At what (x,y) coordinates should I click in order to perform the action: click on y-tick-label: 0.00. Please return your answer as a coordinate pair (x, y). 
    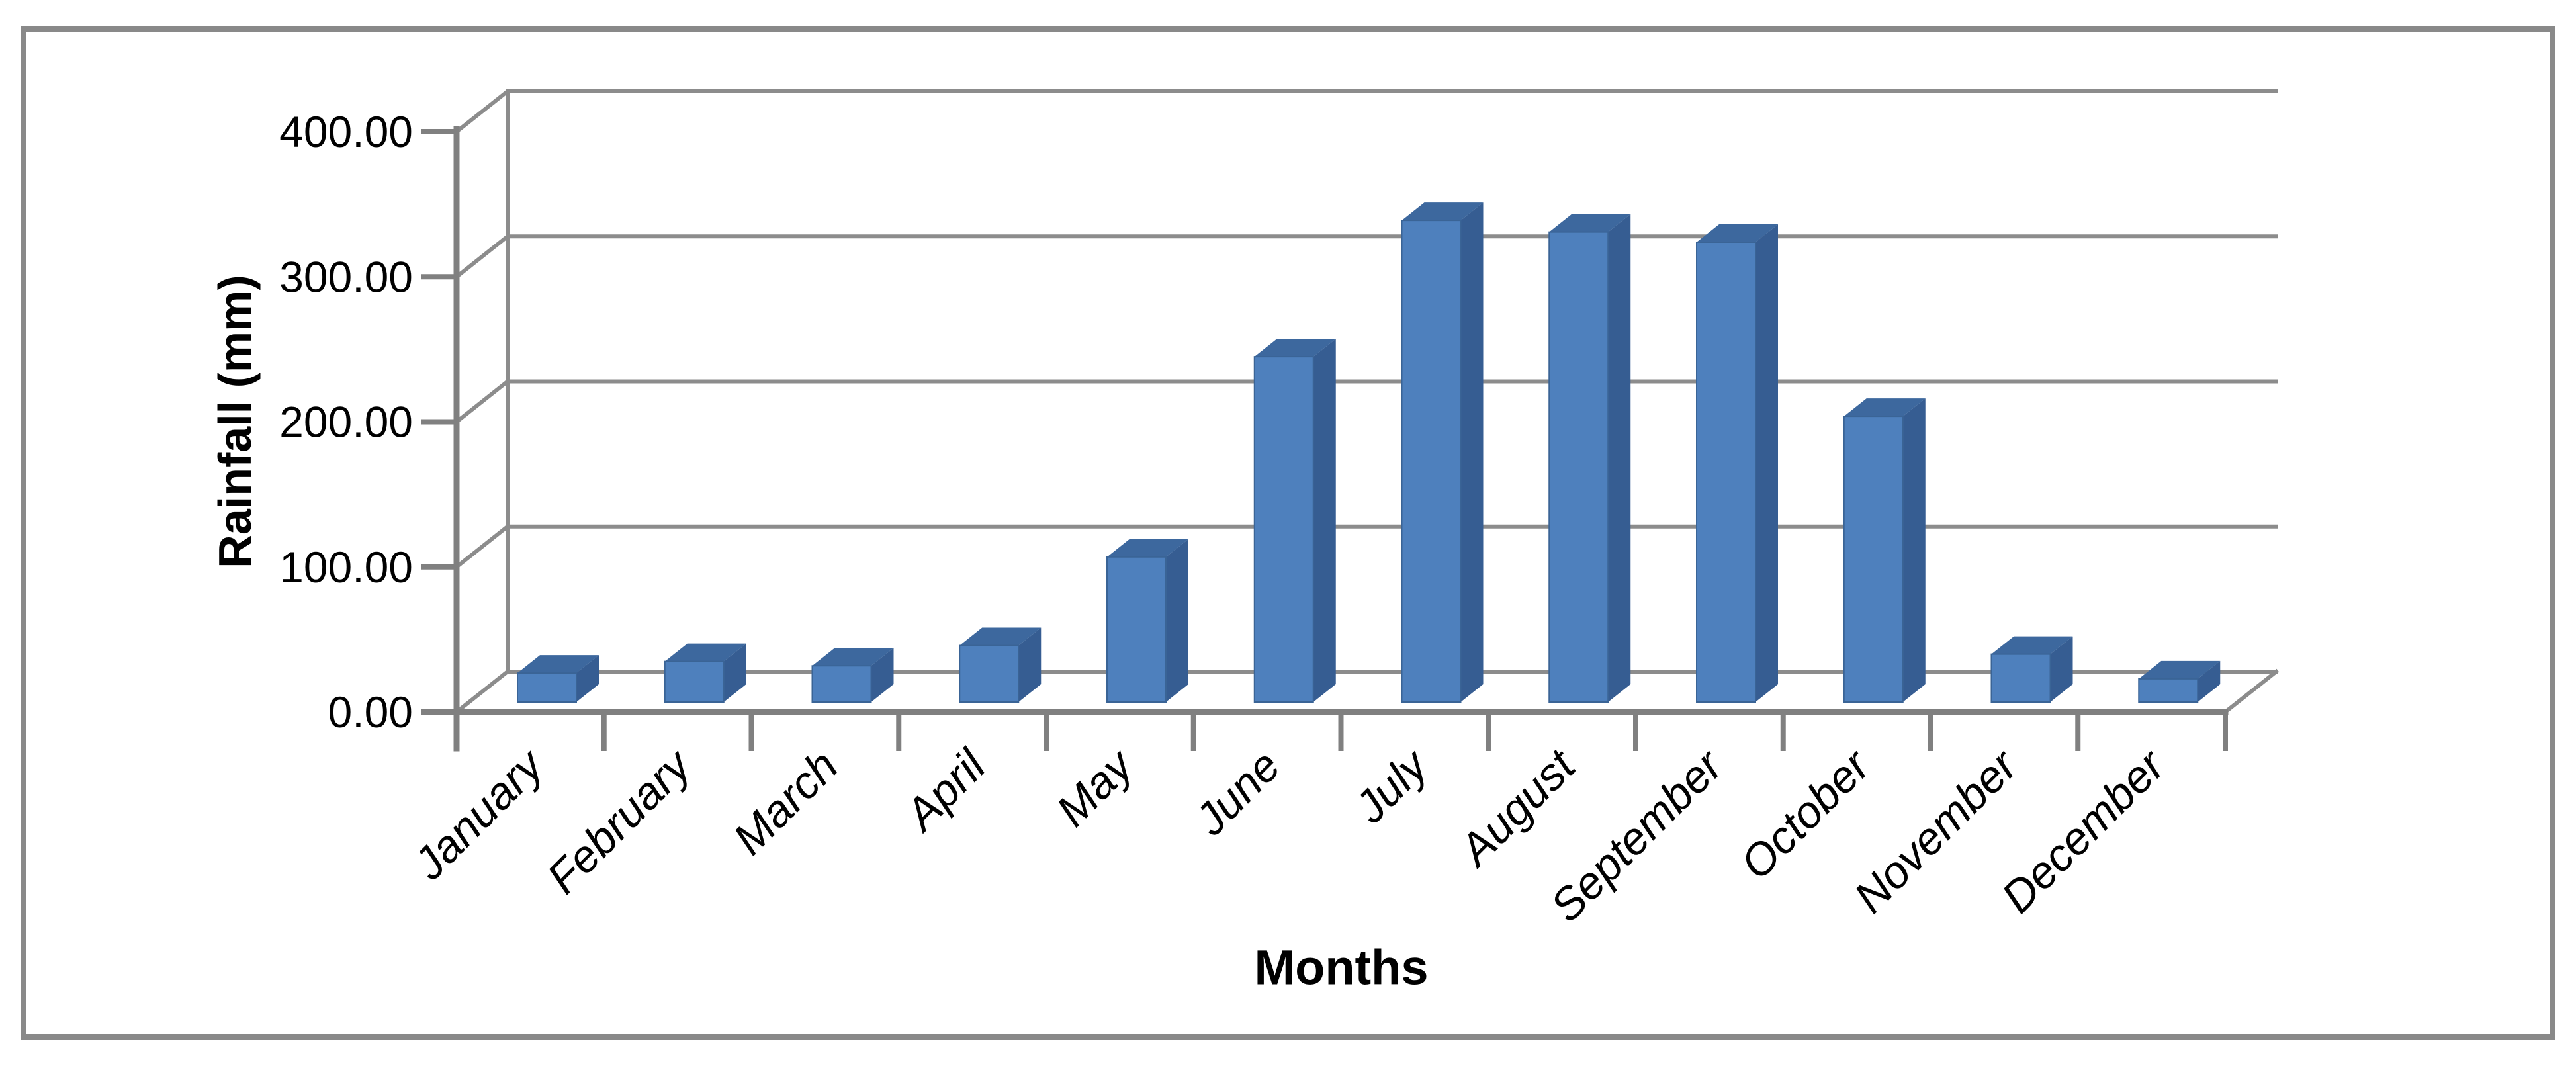
    Looking at the image, I should click on (370, 712).